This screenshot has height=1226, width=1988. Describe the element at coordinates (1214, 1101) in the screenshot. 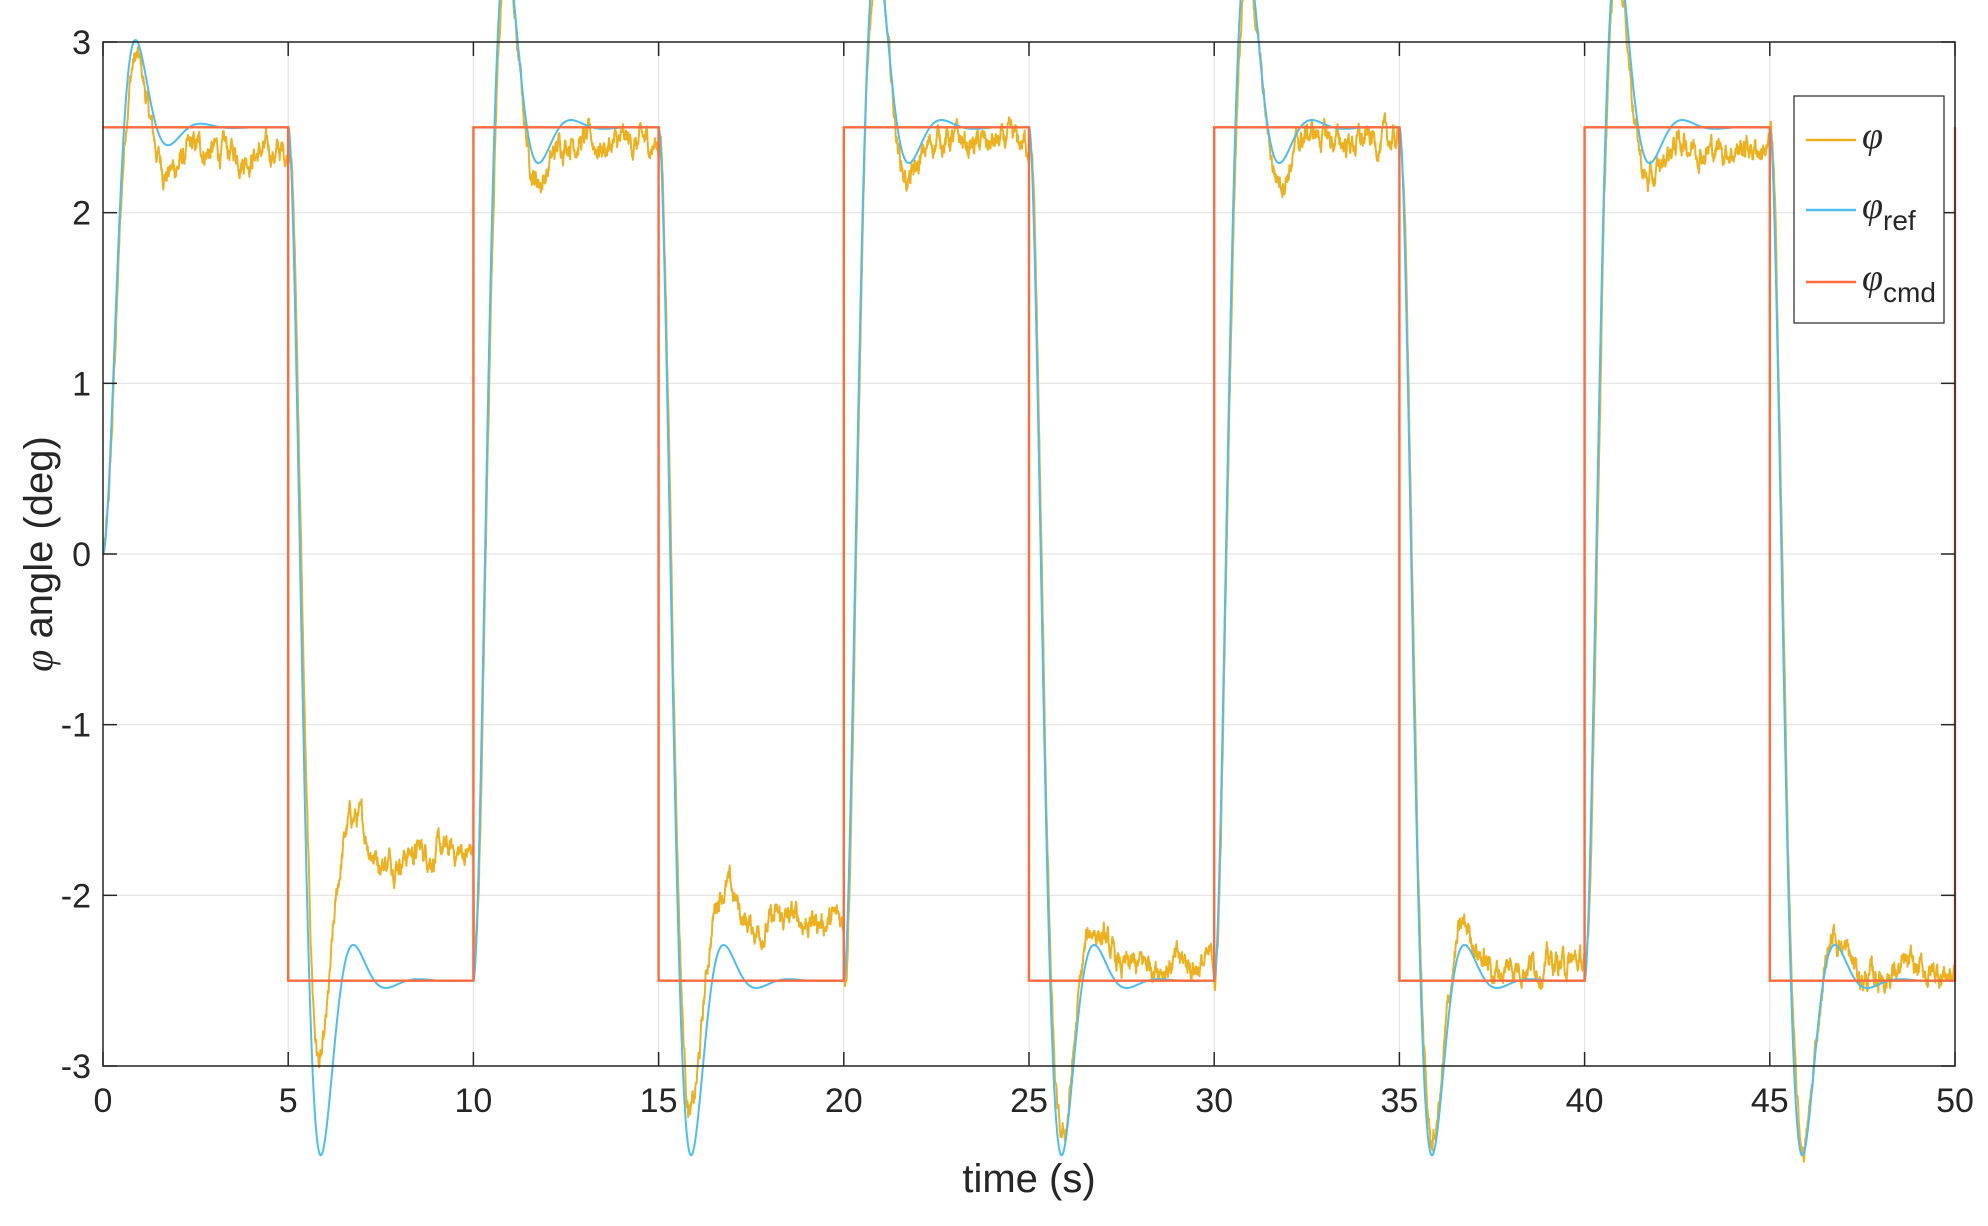

I see `x-tick-label: 30` at that location.